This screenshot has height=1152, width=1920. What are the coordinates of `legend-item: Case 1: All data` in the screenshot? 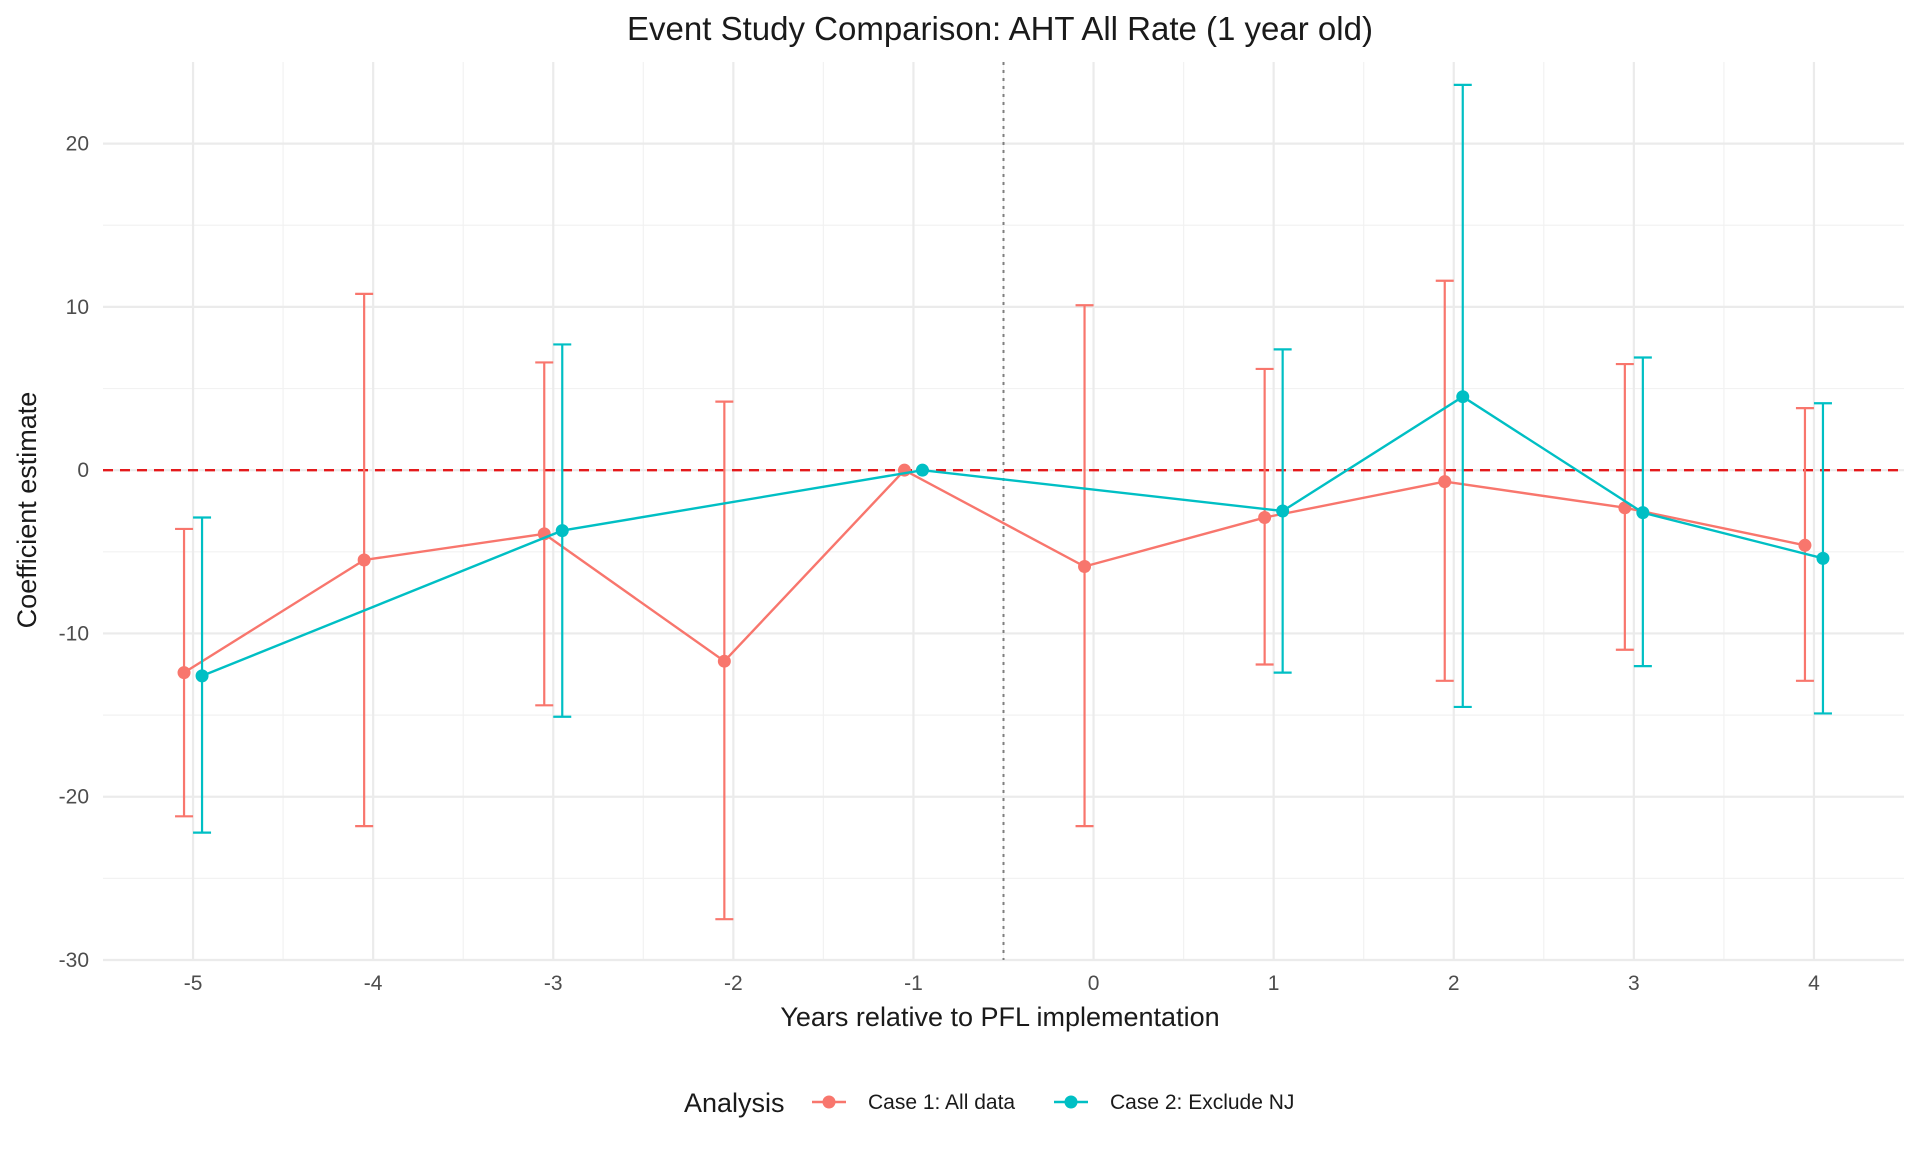 It's located at (913, 1102).